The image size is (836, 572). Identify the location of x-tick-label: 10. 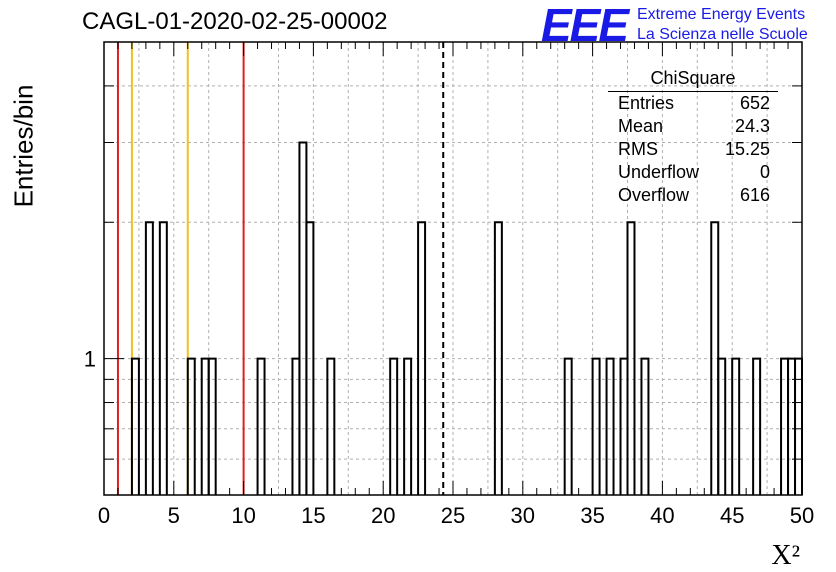
(243, 515).